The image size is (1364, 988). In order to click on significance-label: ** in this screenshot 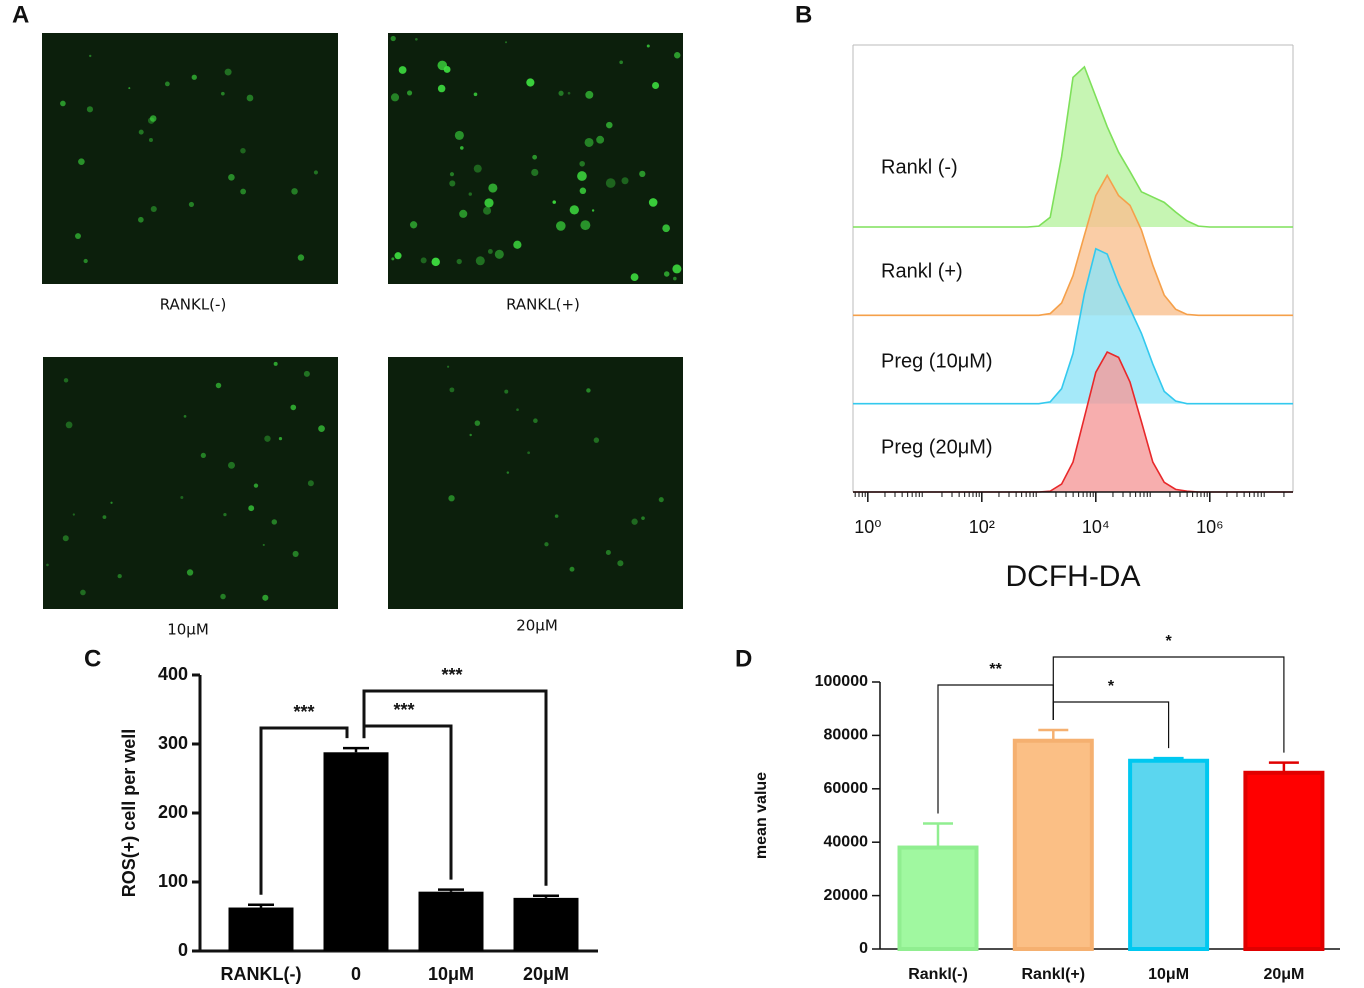, I will do `click(995, 669)`.